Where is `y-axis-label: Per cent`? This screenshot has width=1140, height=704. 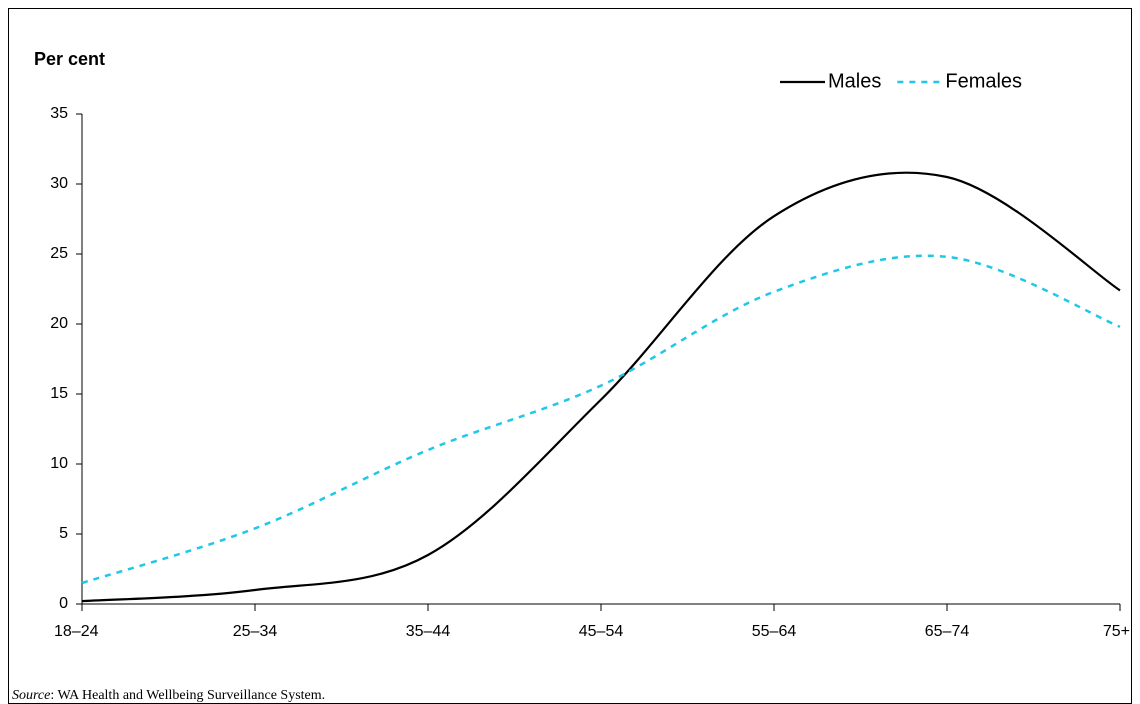
y-axis-label: Per cent is located at coordinates (69, 59).